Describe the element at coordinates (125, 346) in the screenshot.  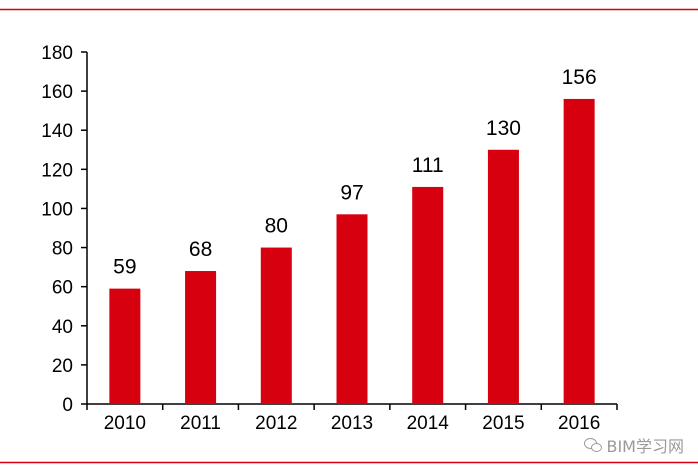
I see `bar-2010` at that location.